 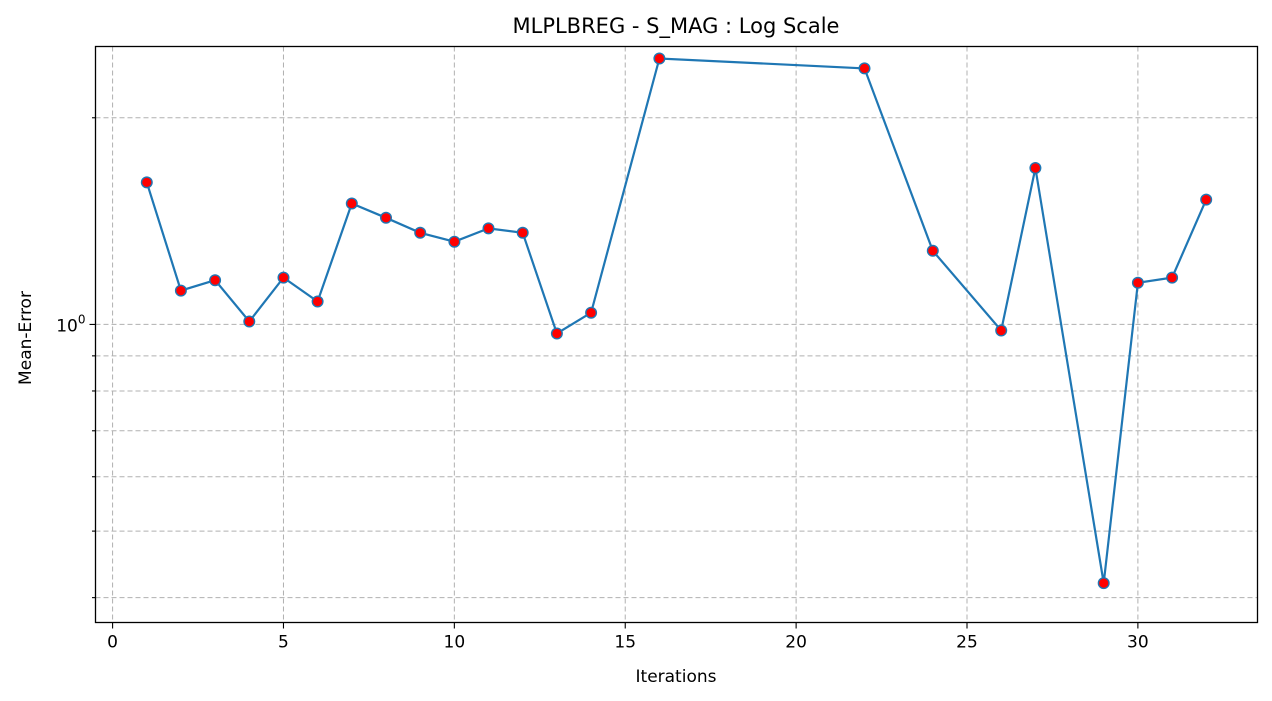 What do you see at coordinates (676, 677) in the screenshot?
I see `x-axis-label: Iterations` at bounding box center [676, 677].